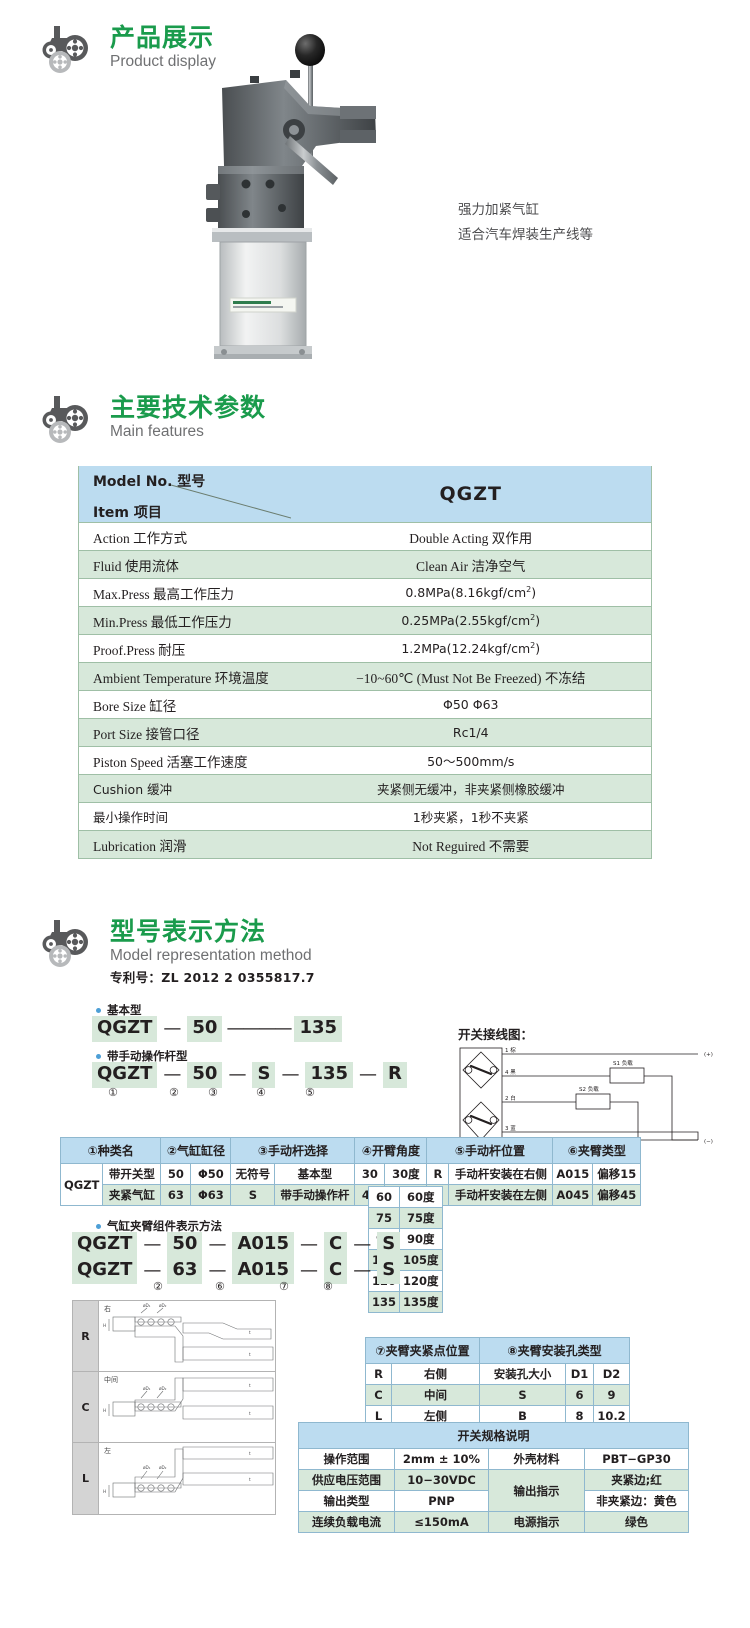 This screenshot has width=750, height=1628. I want to click on table-row: R 右侧 安装孔大小 D1 D2, so click(497, 1374).